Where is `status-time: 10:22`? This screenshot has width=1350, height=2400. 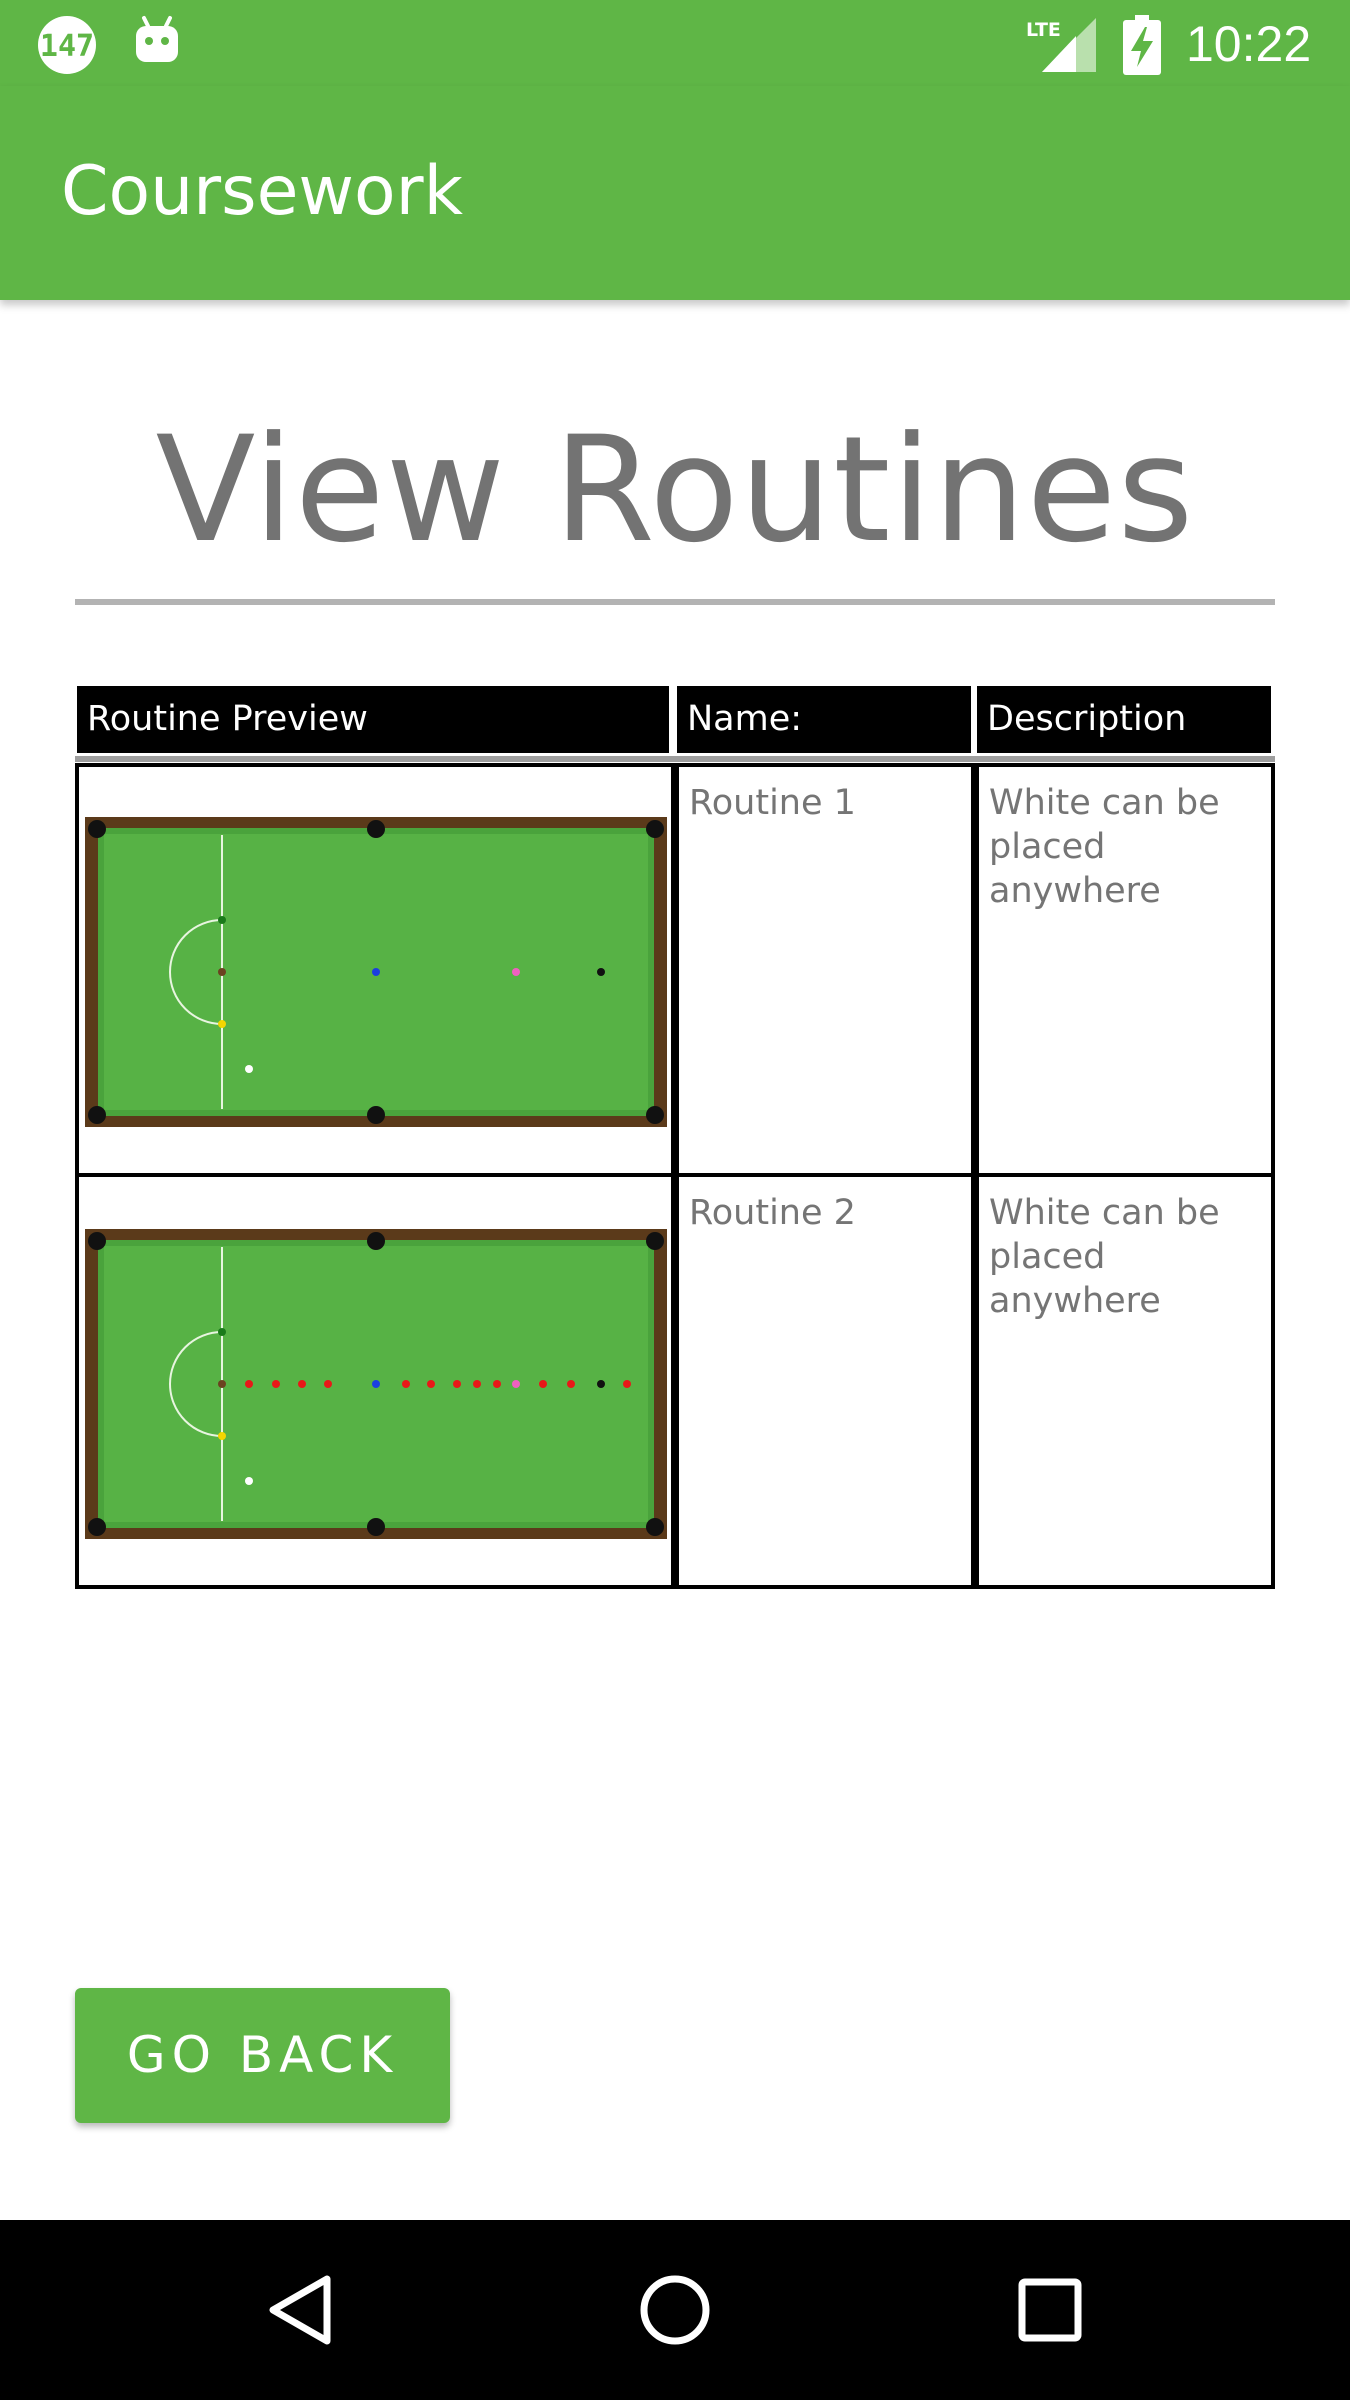
status-time: 10:22 is located at coordinates (1249, 44).